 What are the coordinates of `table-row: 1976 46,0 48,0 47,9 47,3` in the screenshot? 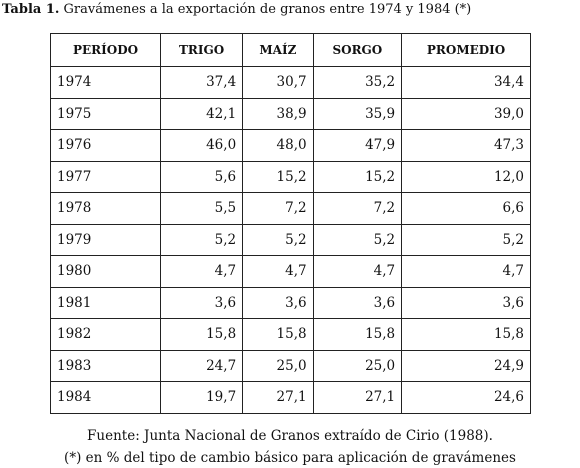 It's located at (290, 145).